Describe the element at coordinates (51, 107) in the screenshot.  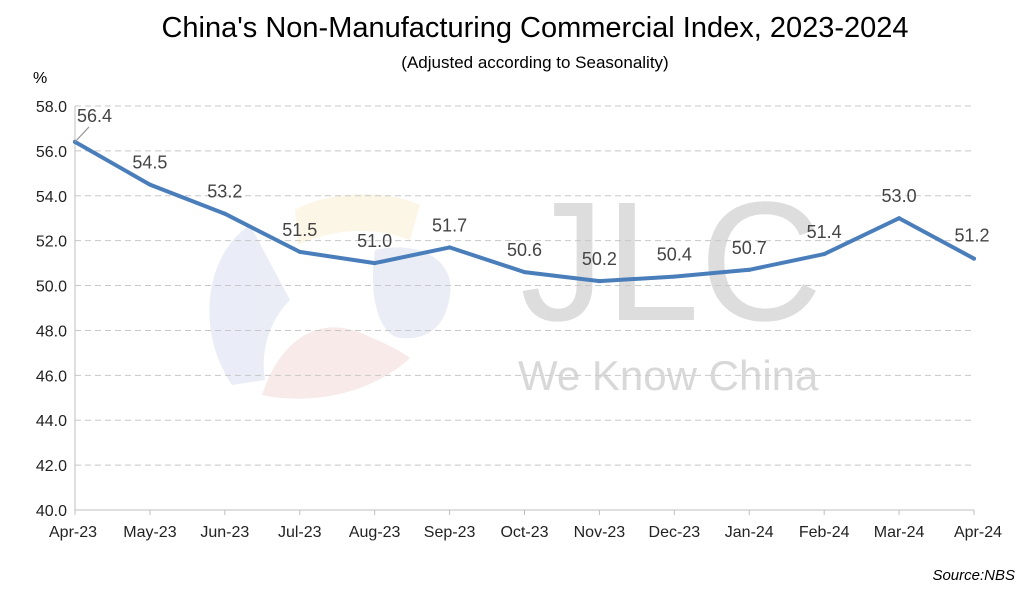
I see `y-tick-label: 58.0` at that location.